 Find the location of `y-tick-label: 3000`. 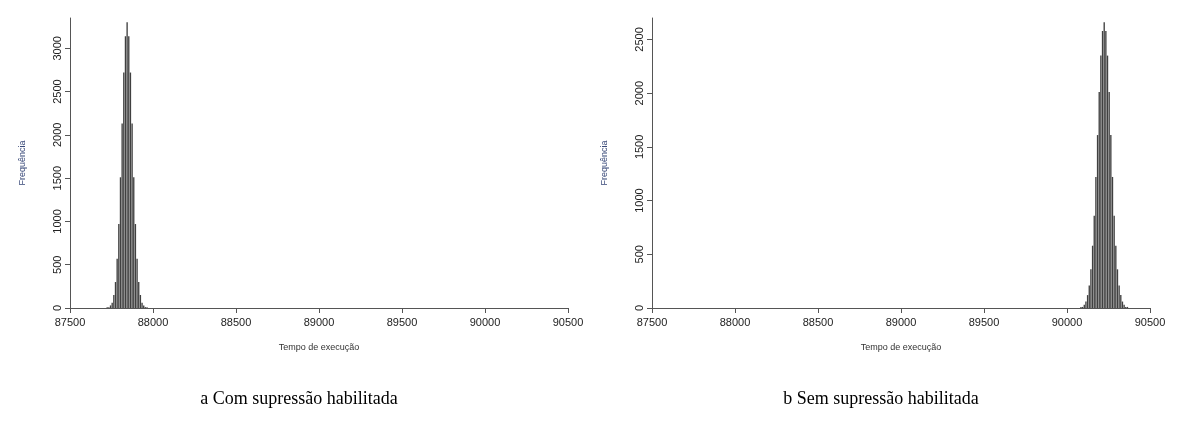

y-tick-label: 3000 is located at coordinates (56, 48).